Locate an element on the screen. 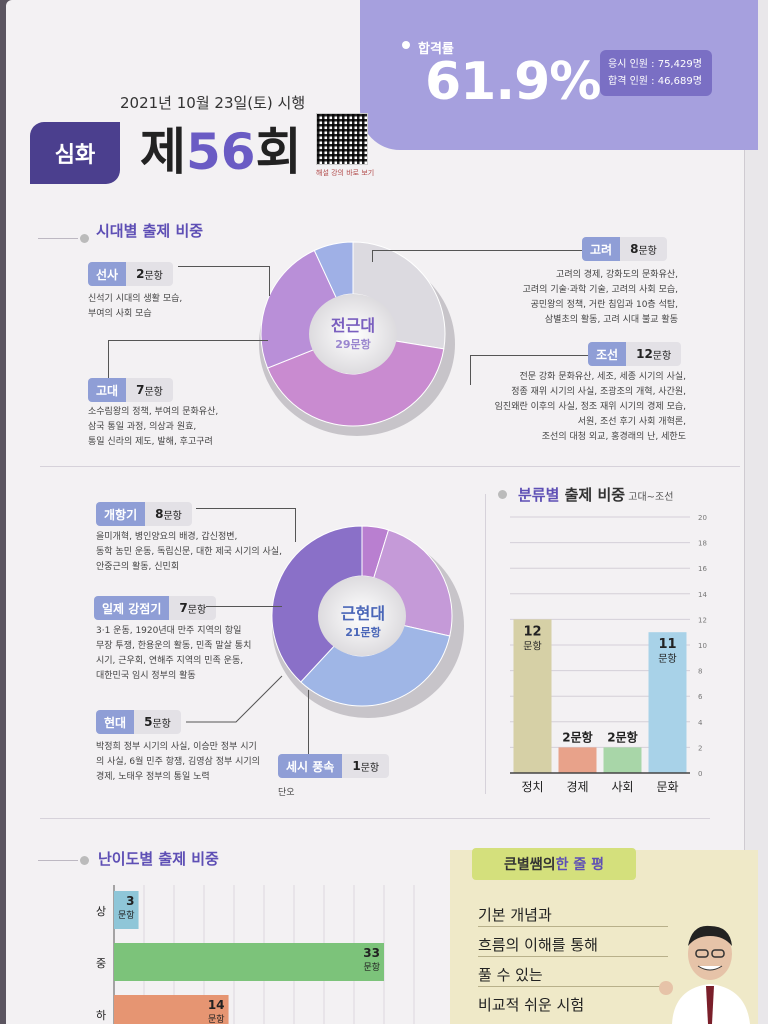 This screenshot has height=1024, width=768. exam-stats-box: 응시 인원 : 75,429명 합격 인원 : 46,689명 is located at coordinates (656, 73).